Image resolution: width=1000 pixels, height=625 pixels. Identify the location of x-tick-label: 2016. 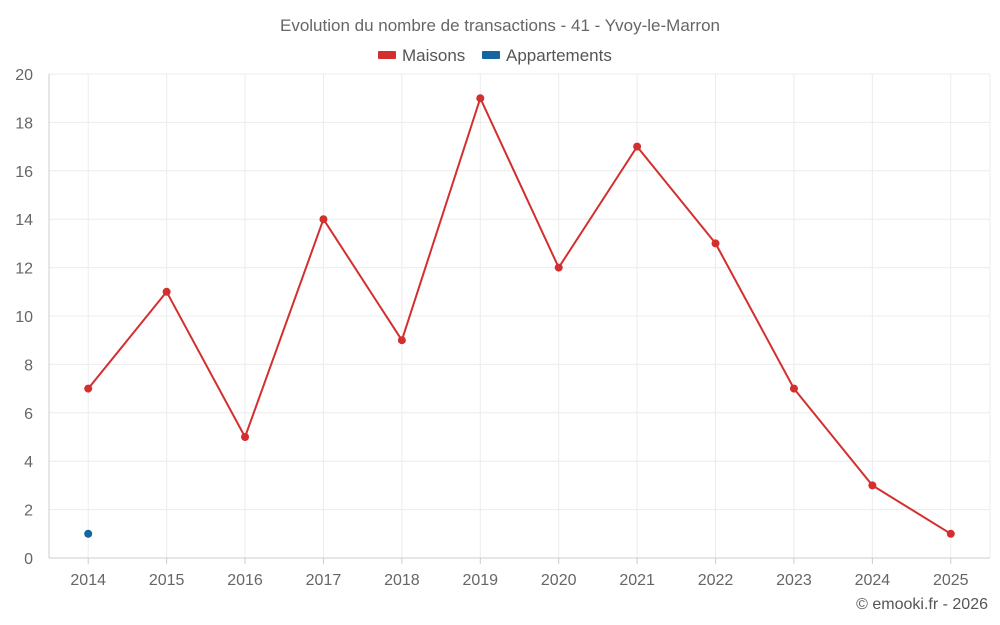
(245, 580).